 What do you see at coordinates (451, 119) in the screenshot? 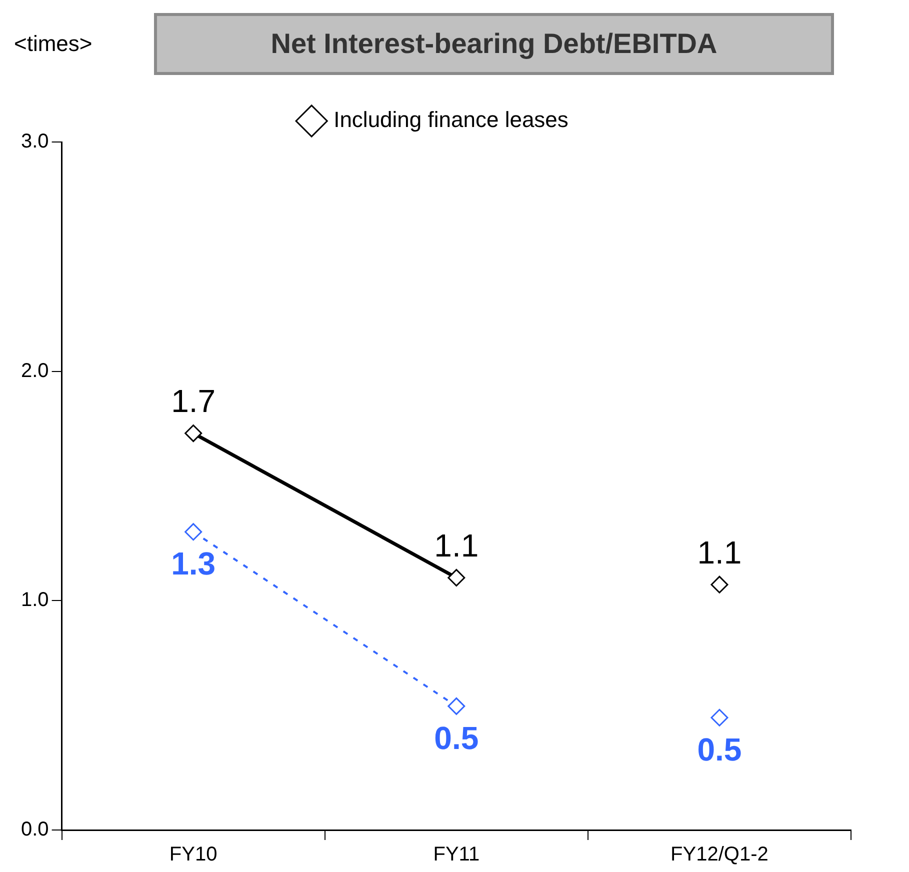
I see `legend-label: Including finance leases` at bounding box center [451, 119].